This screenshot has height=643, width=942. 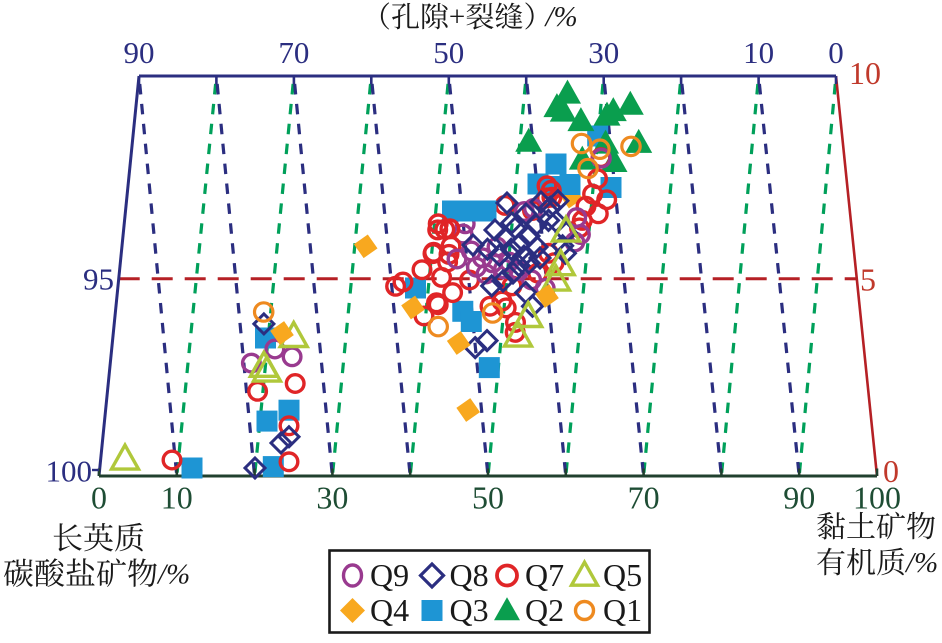 What do you see at coordinates (544, 575) in the screenshot?
I see `svg-text: Q7` at bounding box center [544, 575].